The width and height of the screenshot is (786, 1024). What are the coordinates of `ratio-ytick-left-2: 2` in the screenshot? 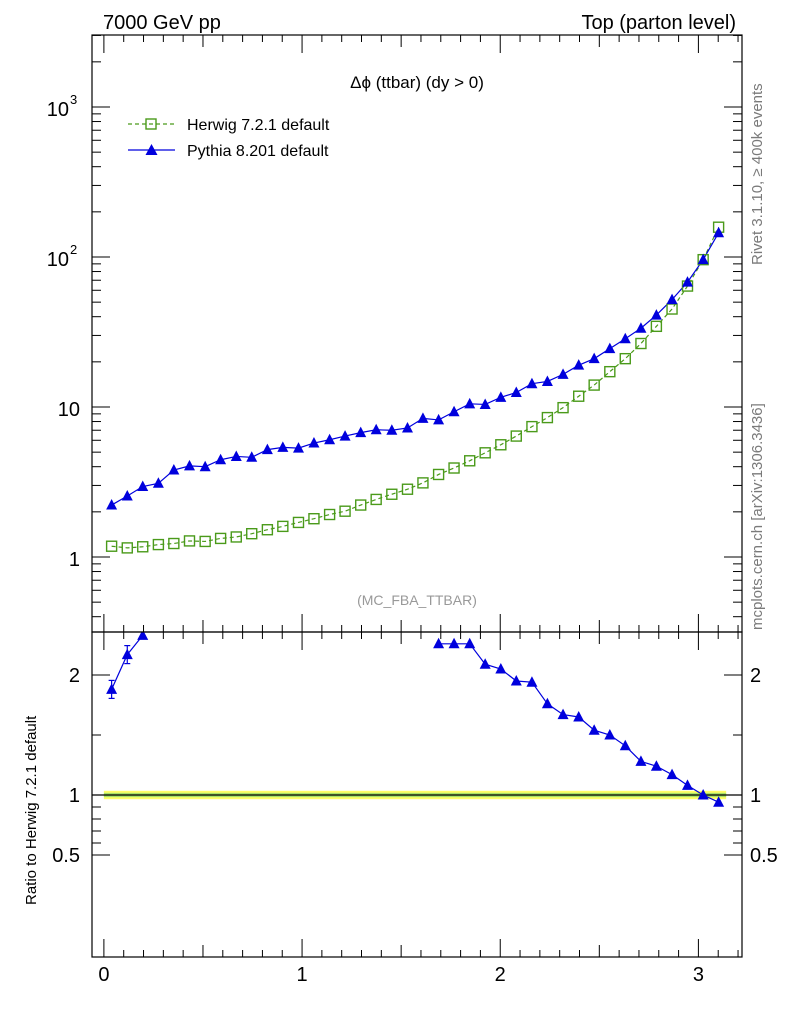 It's located at (74, 676).